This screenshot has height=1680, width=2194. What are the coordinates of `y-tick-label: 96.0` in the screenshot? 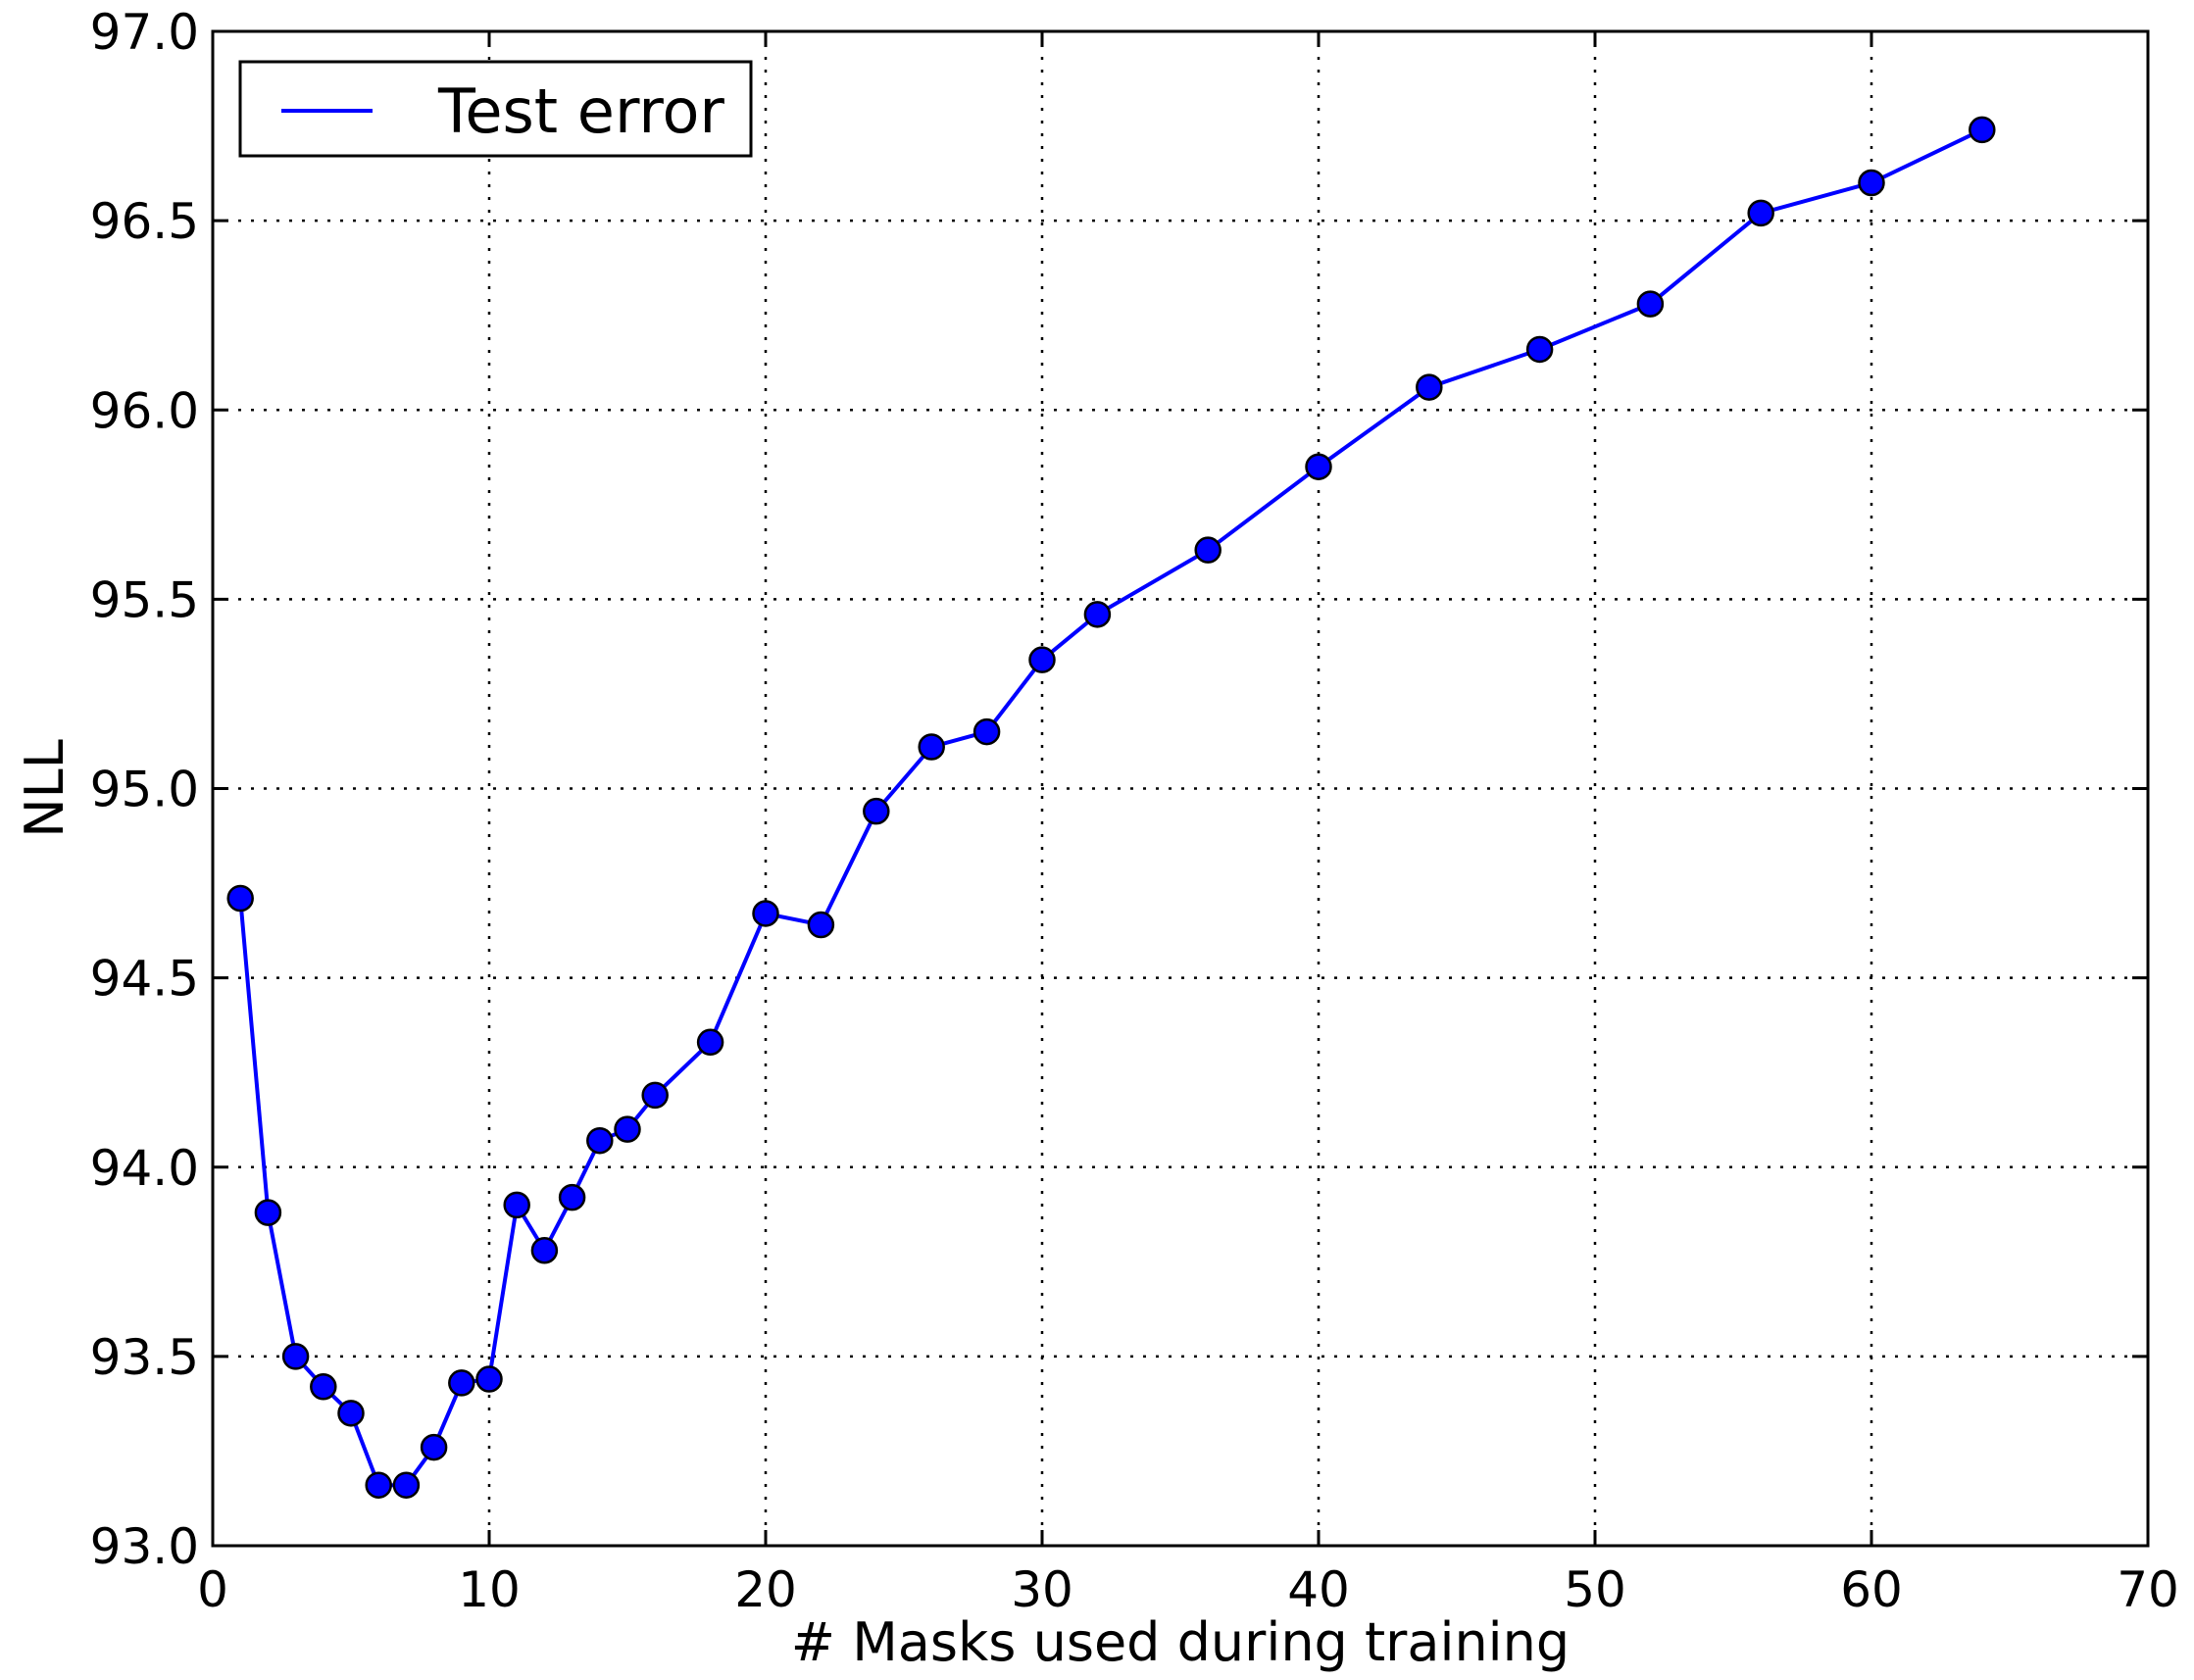 It's located at (144, 410).